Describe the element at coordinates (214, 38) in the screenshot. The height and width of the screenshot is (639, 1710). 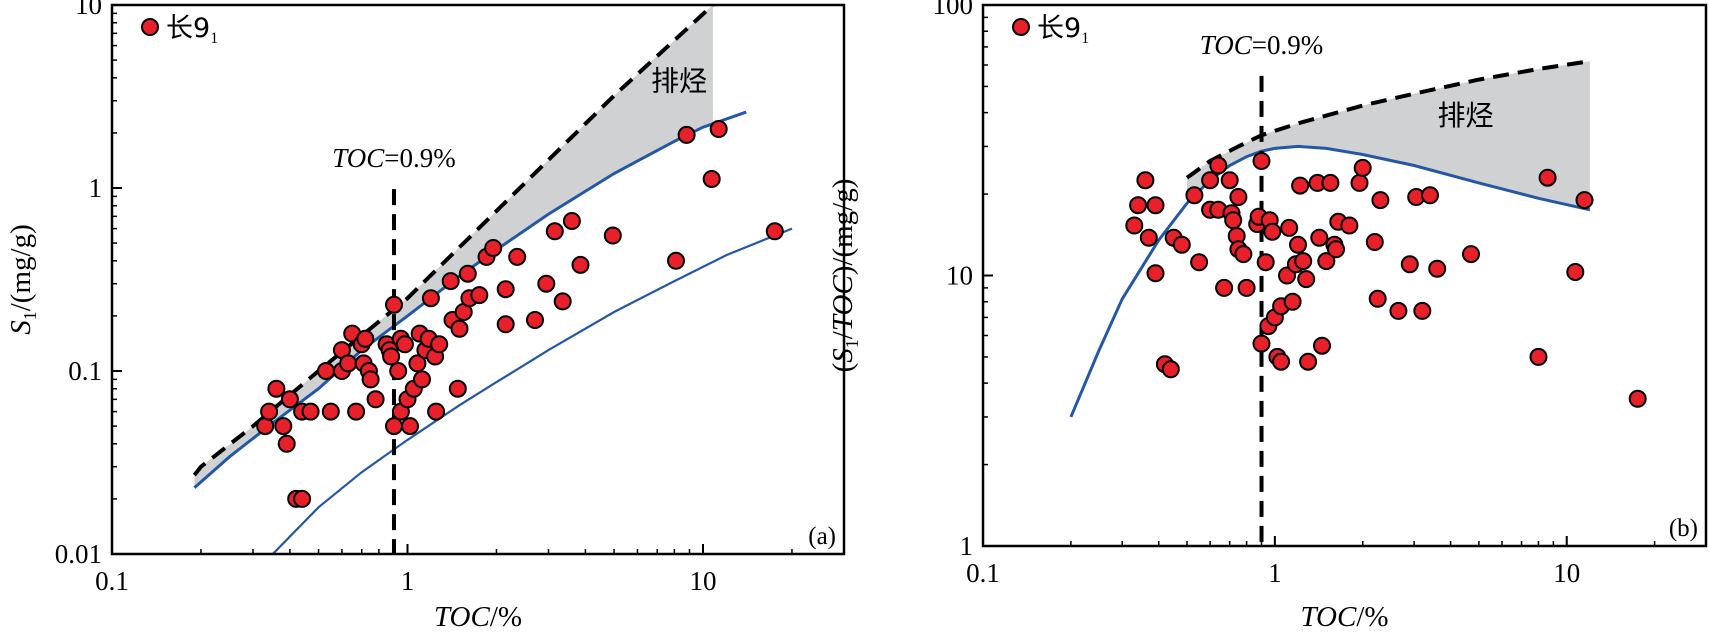
I see `legend-label-sub: 1` at that location.